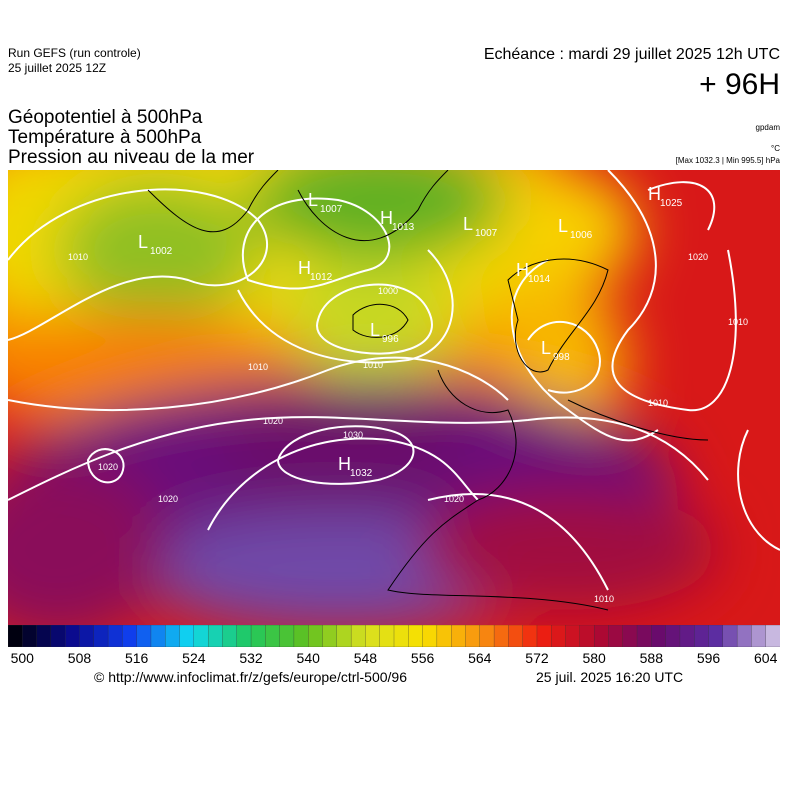 The width and height of the screenshot is (788, 789). I want to click on run-date: 25 juillet 2025 12Z, so click(57, 68).